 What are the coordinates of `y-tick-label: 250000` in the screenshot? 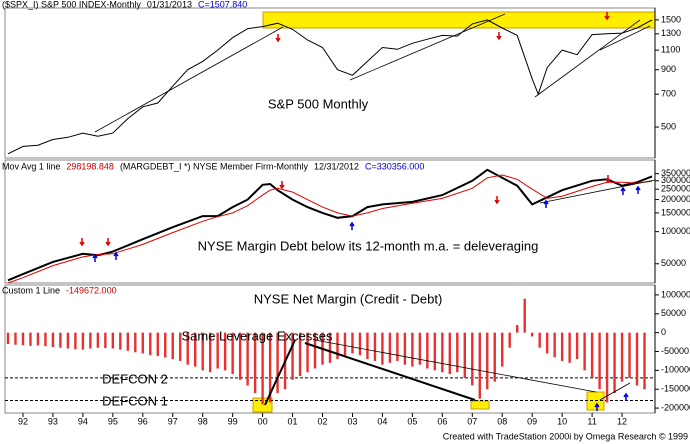 It's located at (675, 189).